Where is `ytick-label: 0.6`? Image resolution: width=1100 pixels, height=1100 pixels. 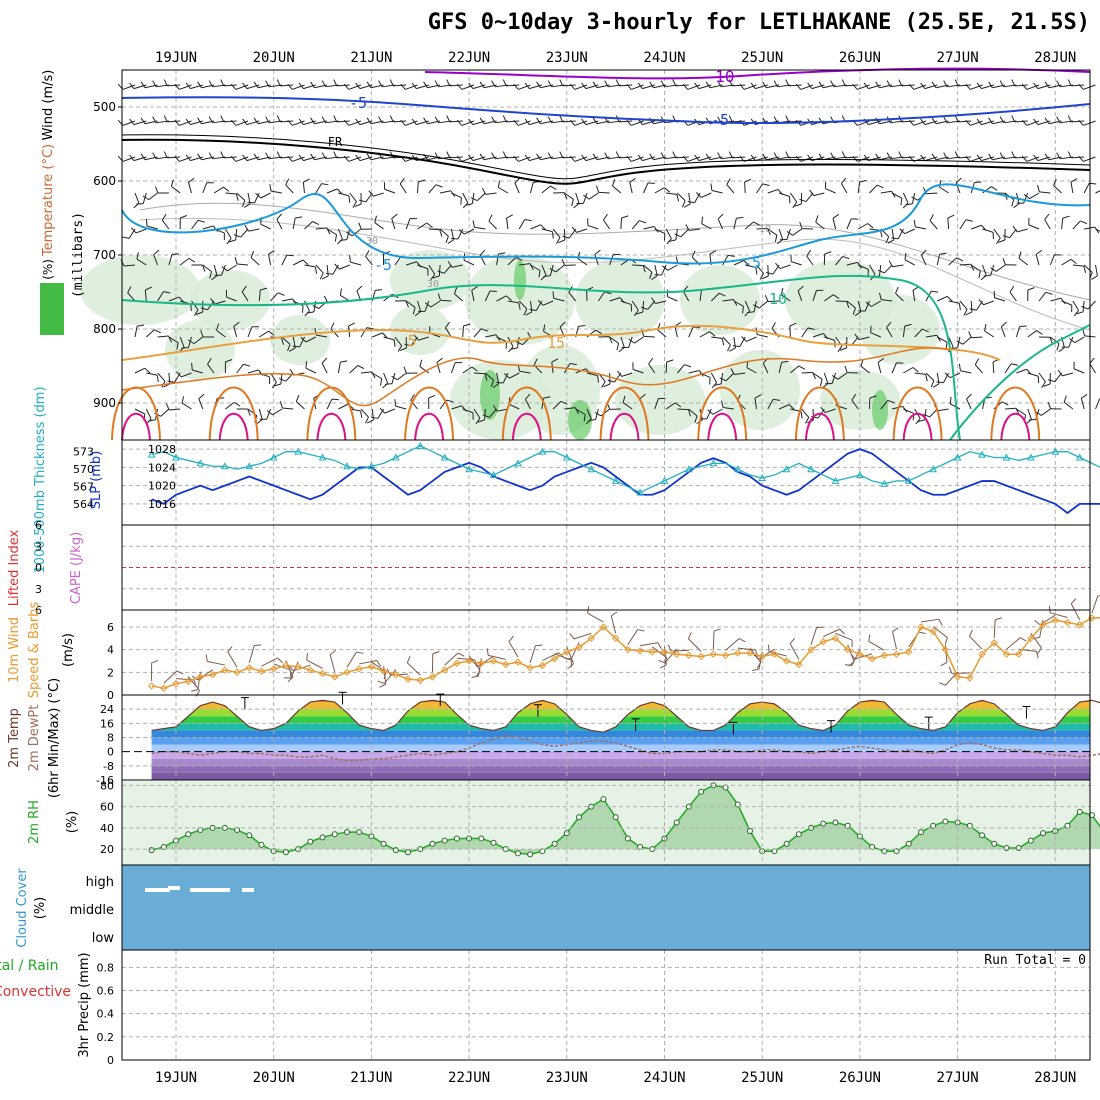
ytick-label: 0.6 is located at coordinates (106, 991).